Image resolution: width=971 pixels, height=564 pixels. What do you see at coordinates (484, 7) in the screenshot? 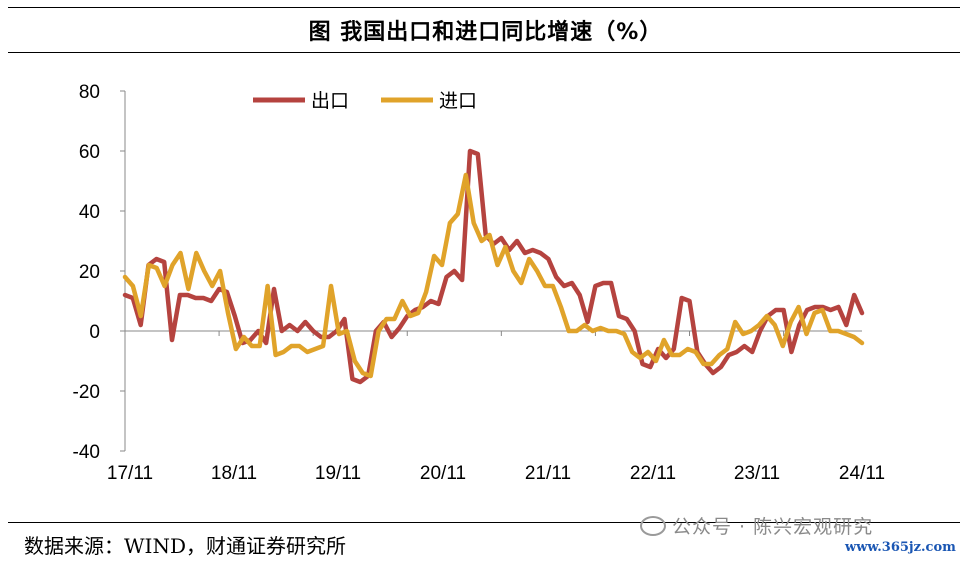
I see `top-rule` at bounding box center [484, 7].